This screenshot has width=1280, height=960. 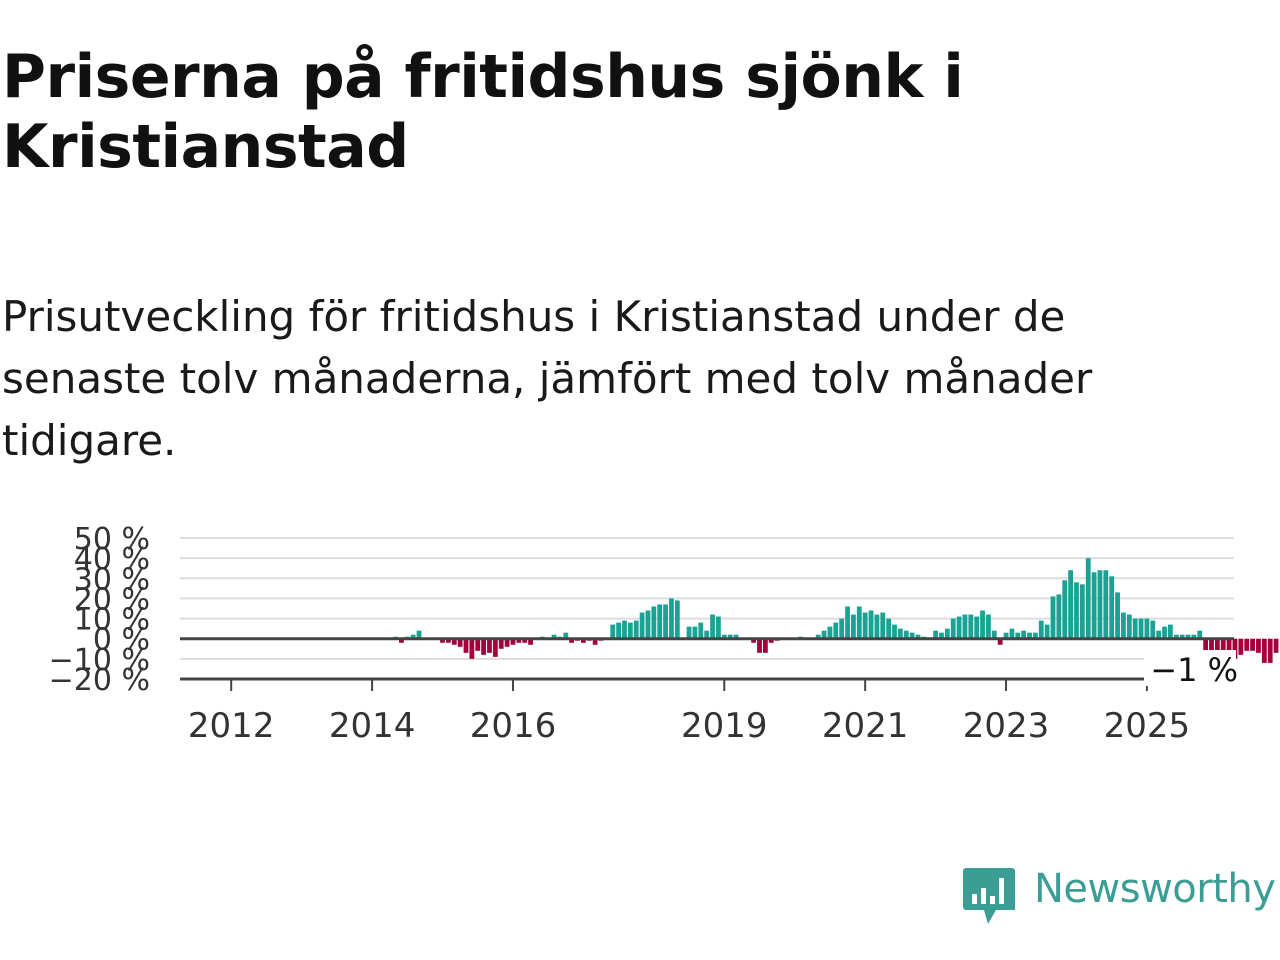 I want to click on y-axis-tick-labels: 50 %40 %30 %20 %10 %0 %−10 %−20 %, so click(x=99, y=610).